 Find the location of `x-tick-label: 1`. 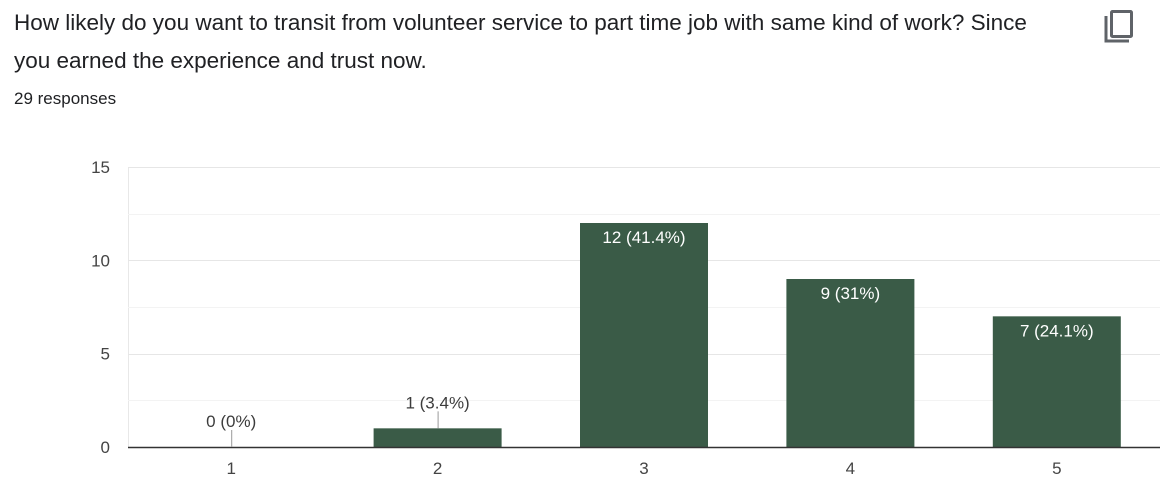

x-tick-label: 1 is located at coordinates (230, 468).